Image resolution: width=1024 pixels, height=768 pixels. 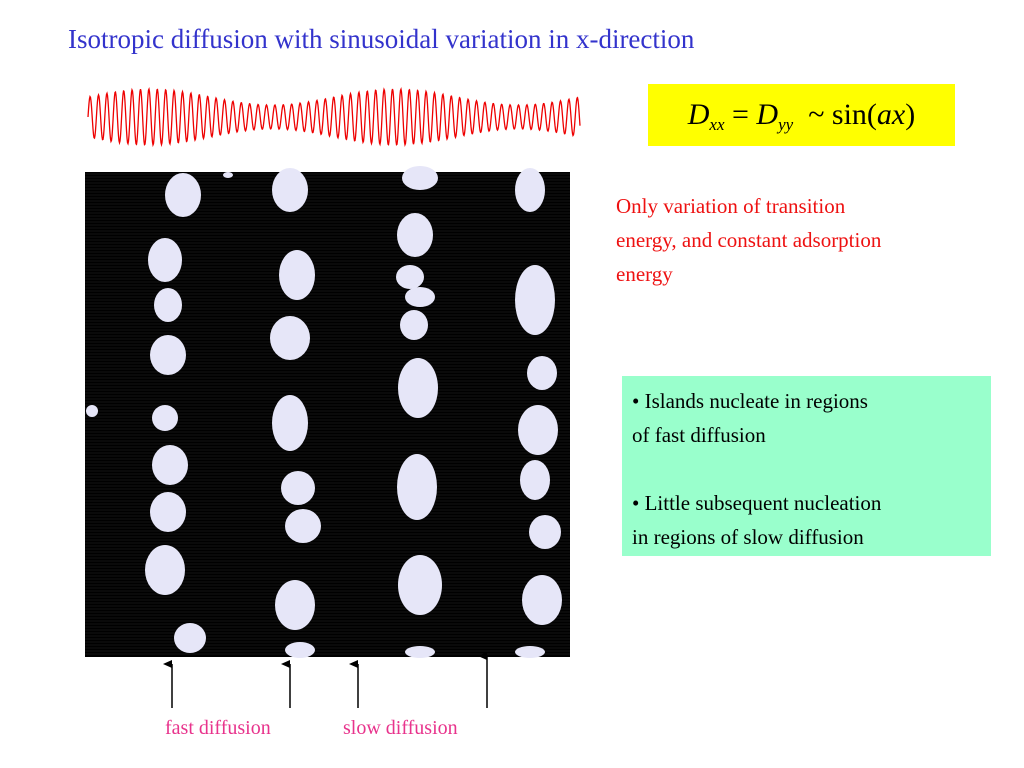 What do you see at coordinates (334, 117) in the screenshot?
I see `sinusoid` at bounding box center [334, 117].